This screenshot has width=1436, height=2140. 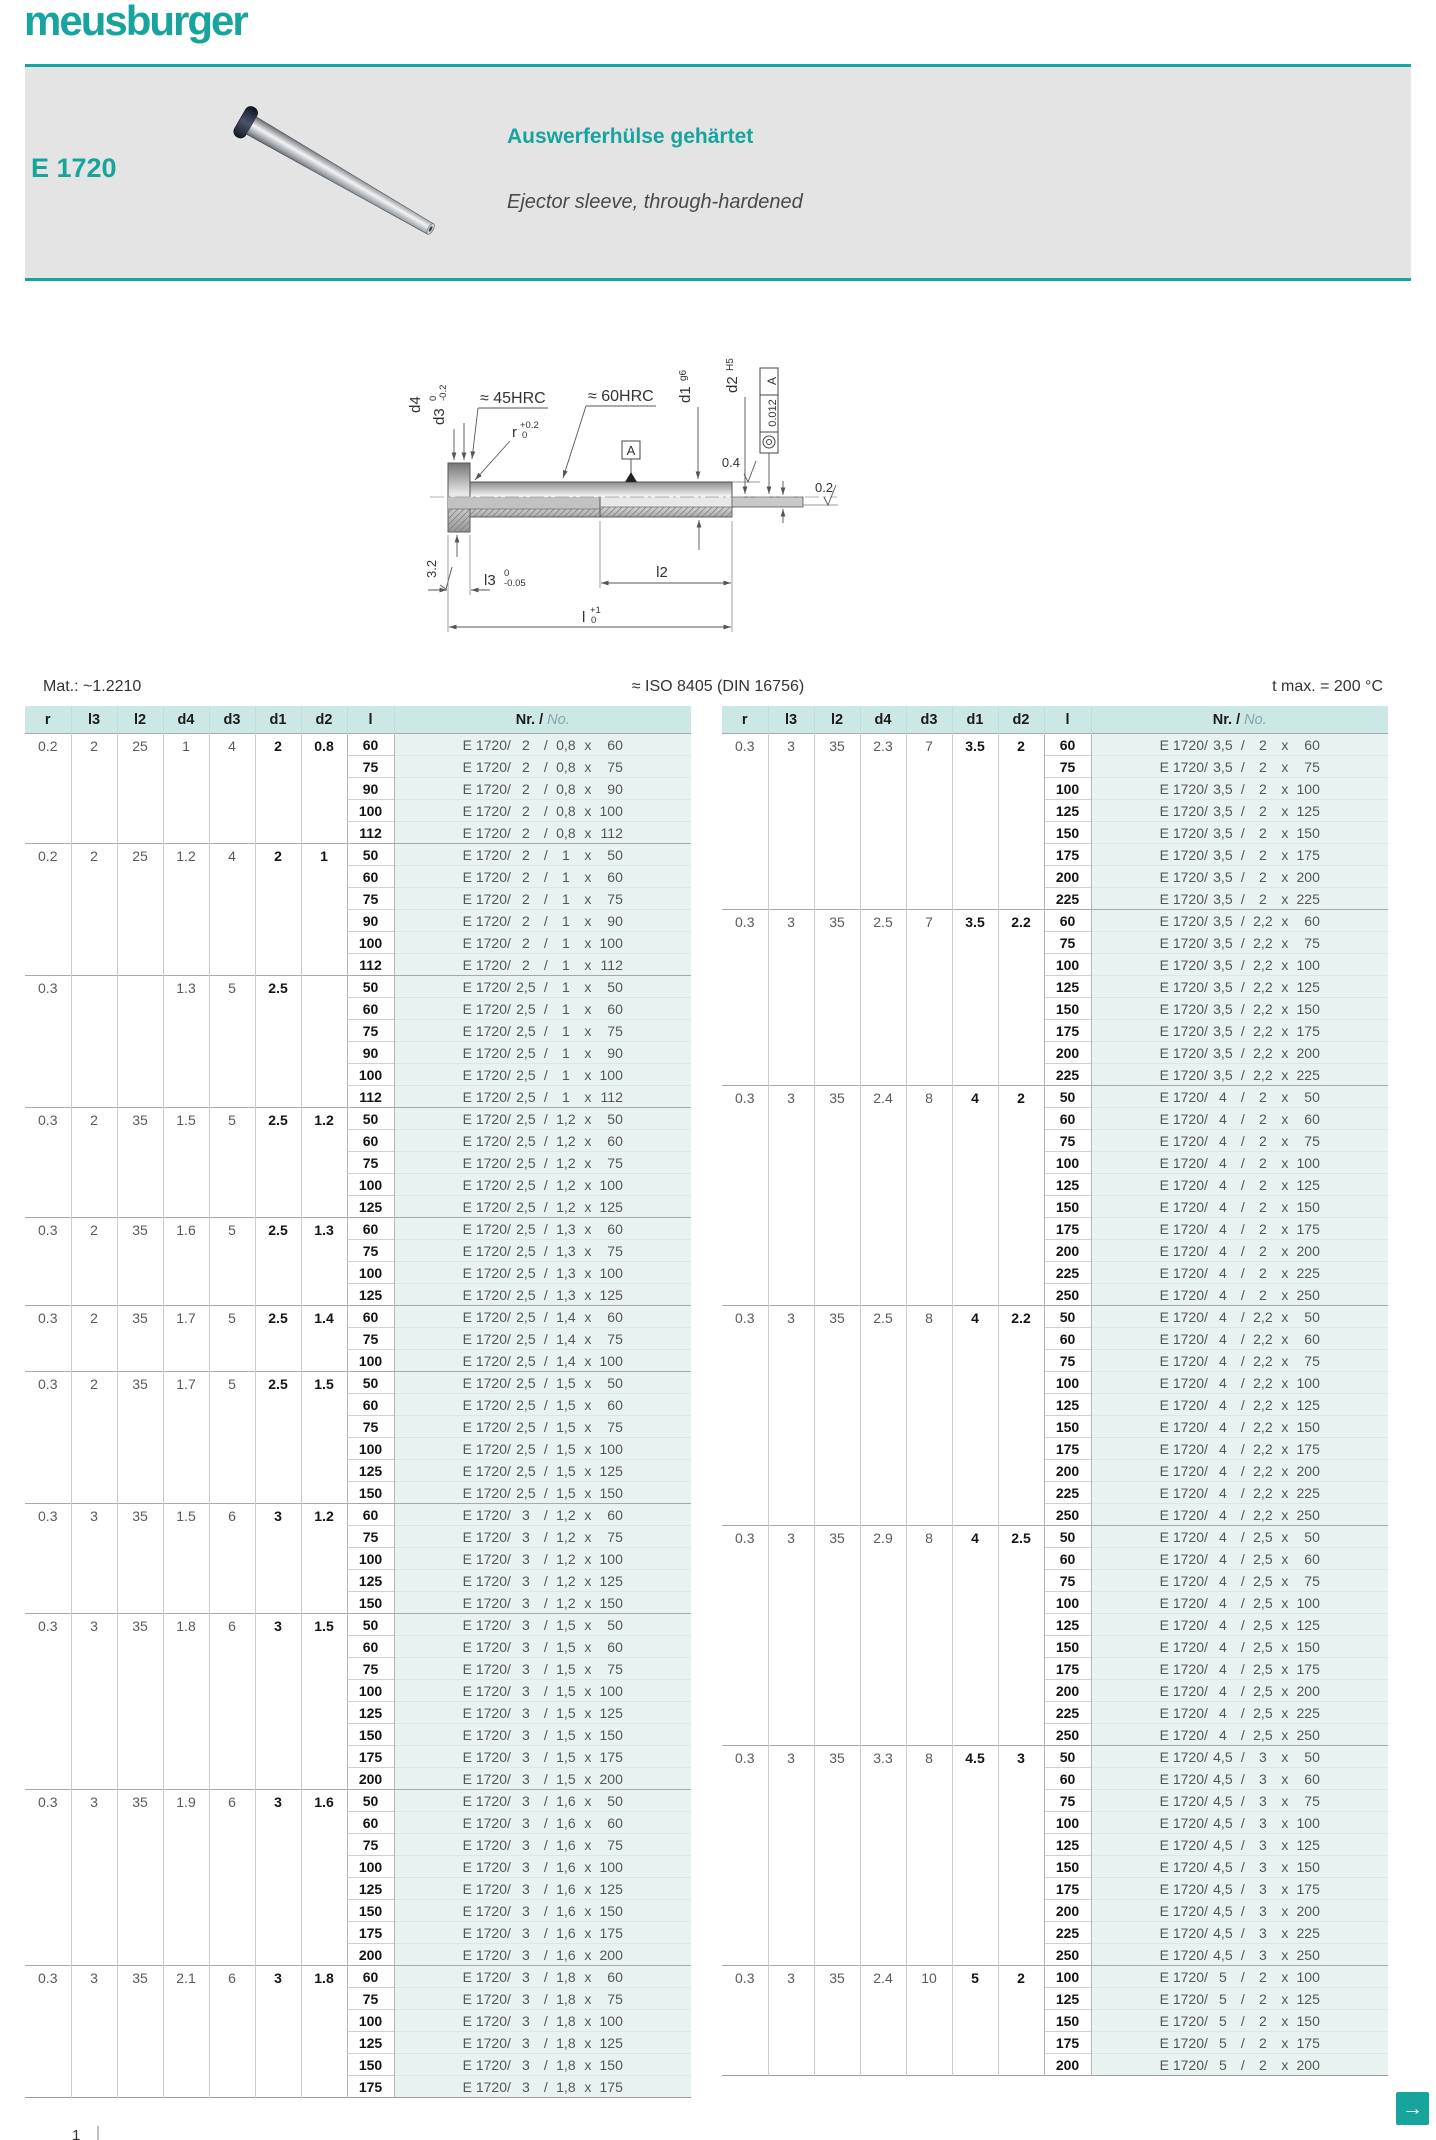 What do you see at coordinates (824, 487) in the screenshot?
I see `roughness-02: 0.2` at bounding box center [824, 487].